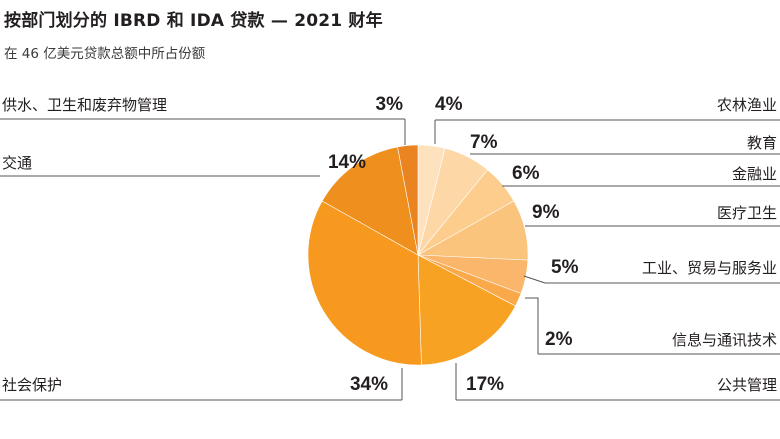 The width and height of the screenshot is (780, 439). I want to click on slice-name-label: 交通, so click(17, 163).